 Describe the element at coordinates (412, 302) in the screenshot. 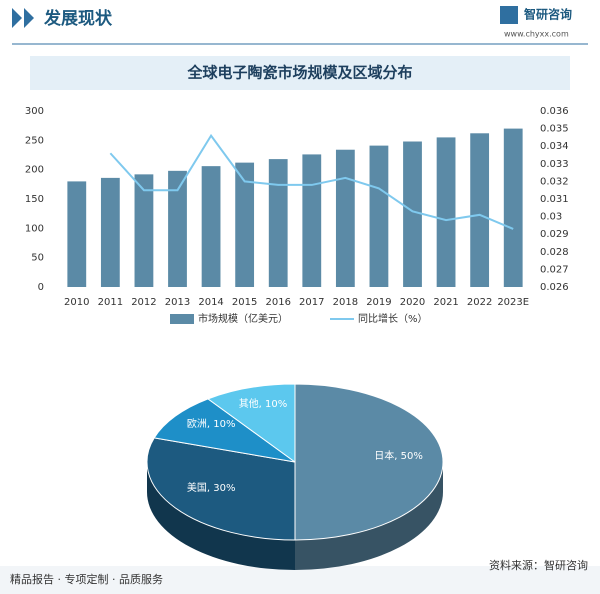

I see `x-tick-label: 2020` at that location.